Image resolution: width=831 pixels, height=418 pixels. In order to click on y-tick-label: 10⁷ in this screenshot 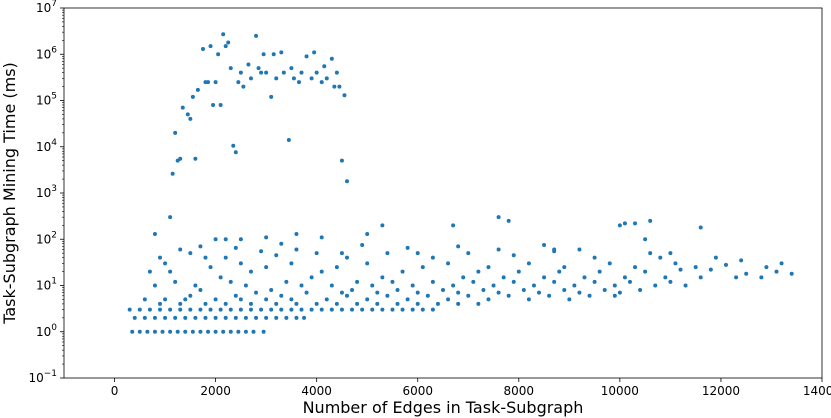, I will do `click(46, 7)`.